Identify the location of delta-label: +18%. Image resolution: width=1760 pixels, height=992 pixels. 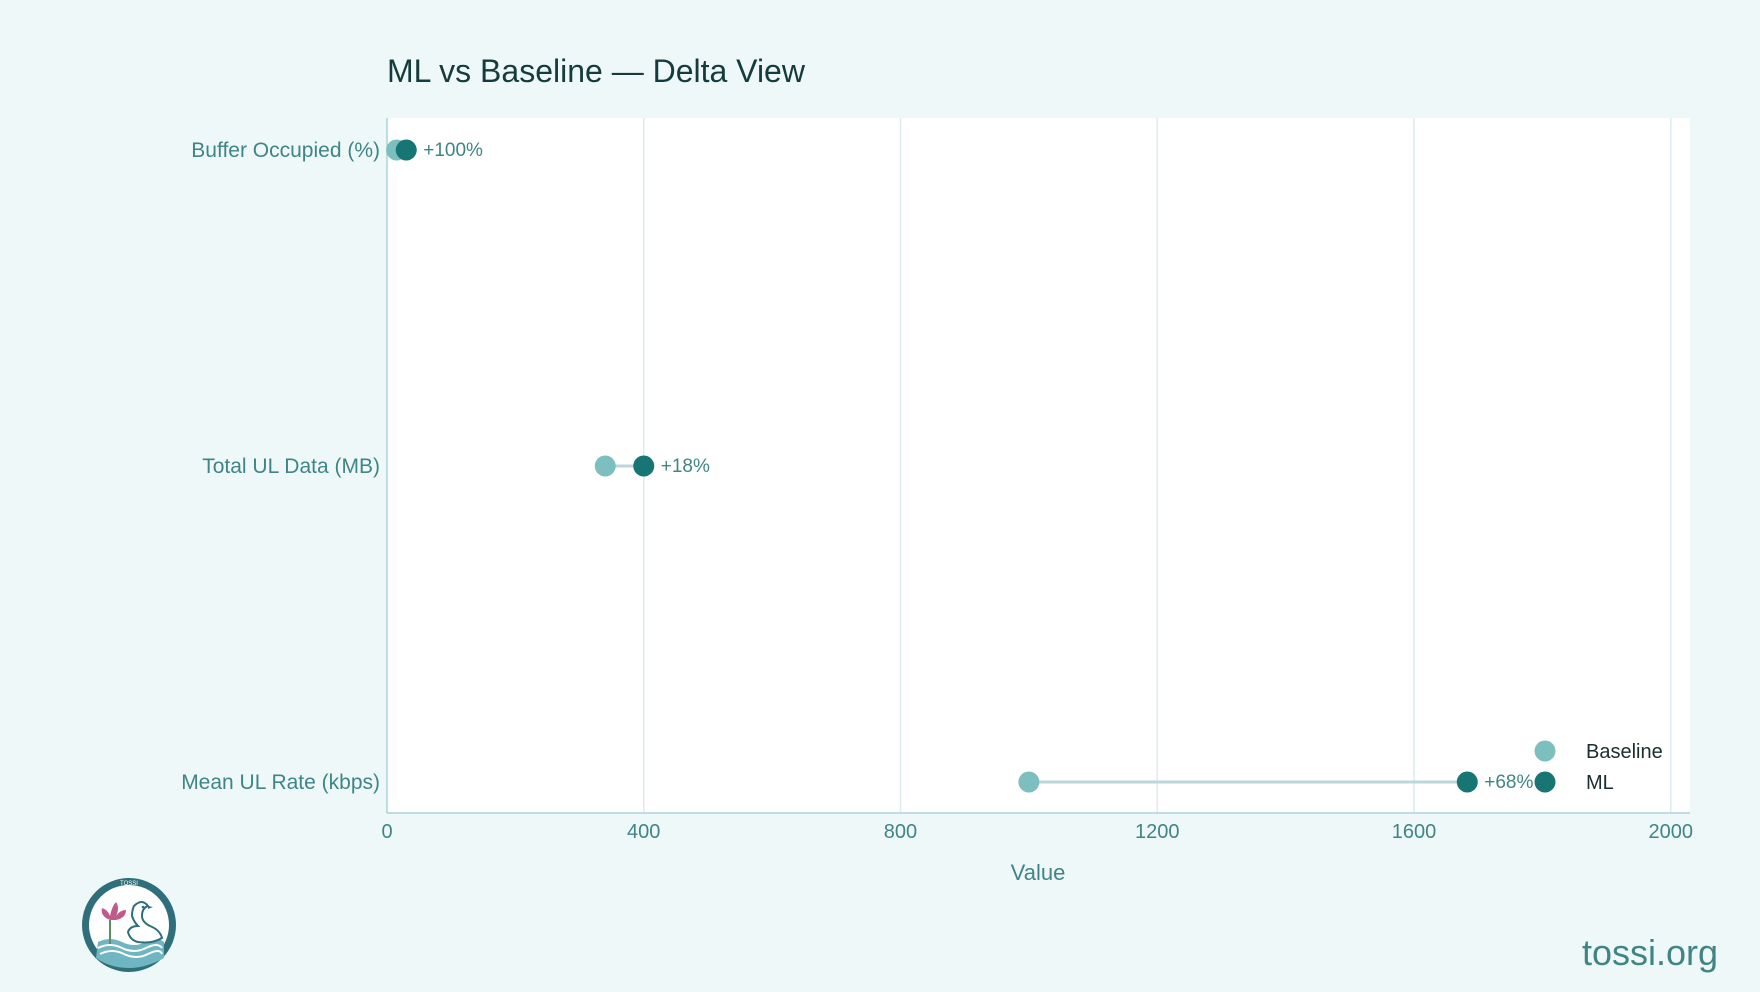
(685, 466).